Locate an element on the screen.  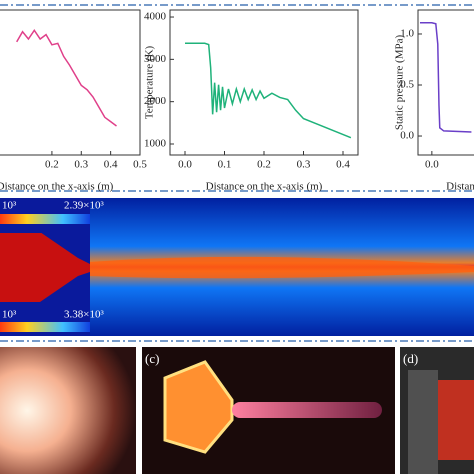
x-tick-label: 0.1 is located at coordinates (225, 165).